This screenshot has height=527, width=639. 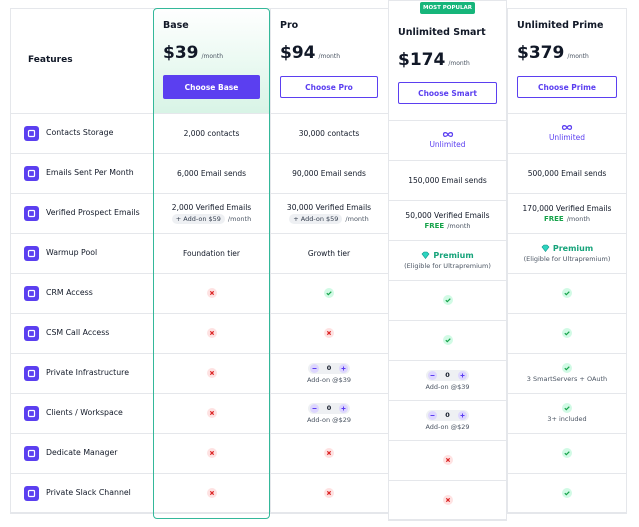 I want to click on price-period: /month, so click(x=212, y=56).